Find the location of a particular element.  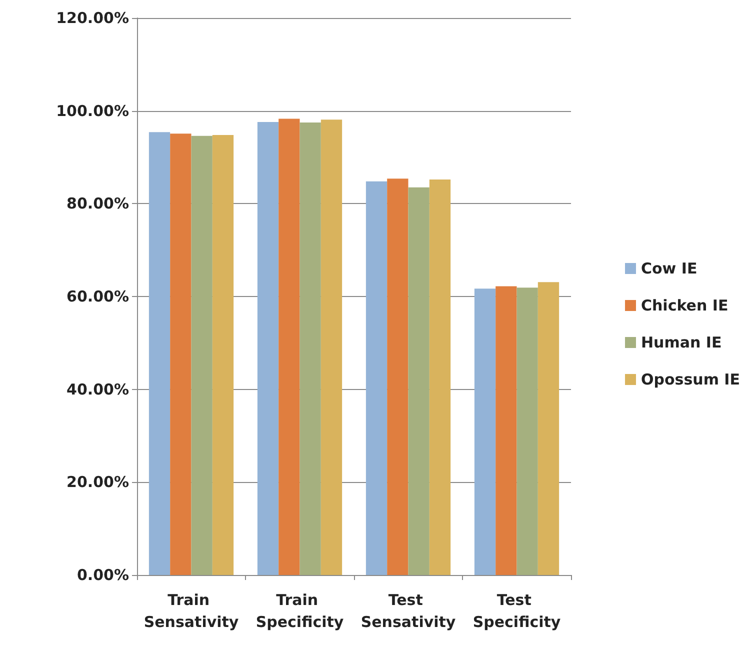

y-tick-label: 100.00% is located at coordinates (92, 111).